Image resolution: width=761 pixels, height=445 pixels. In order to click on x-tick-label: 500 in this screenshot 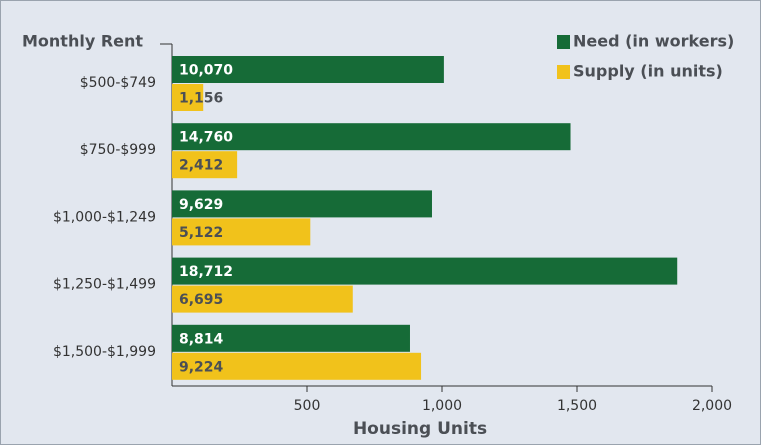, I will do `click(307, 406)`.